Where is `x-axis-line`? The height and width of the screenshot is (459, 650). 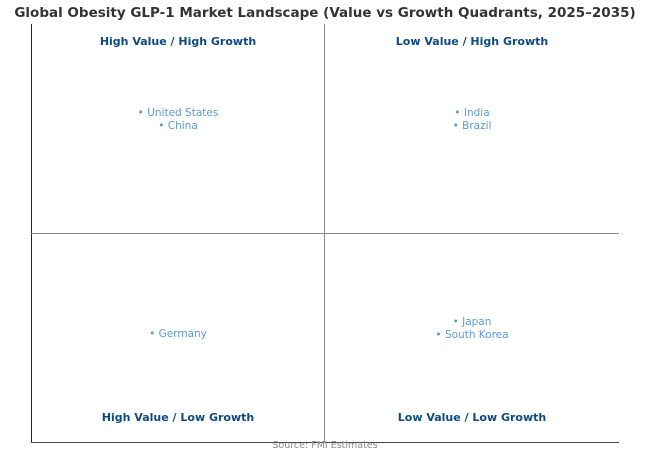 x-axis-line is located at coordinates (325, 442).